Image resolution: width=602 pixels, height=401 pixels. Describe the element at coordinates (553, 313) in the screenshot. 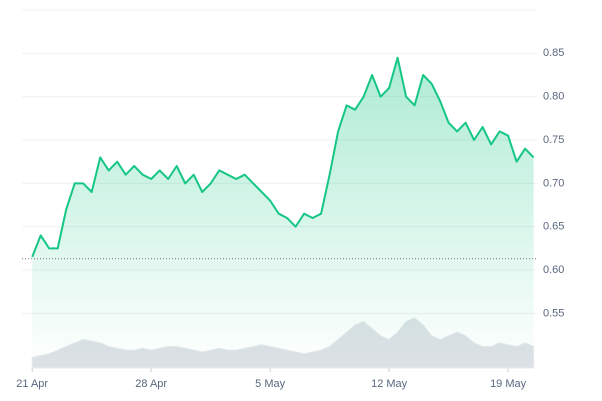

I see `y-tick-label: 0.55` at that location.